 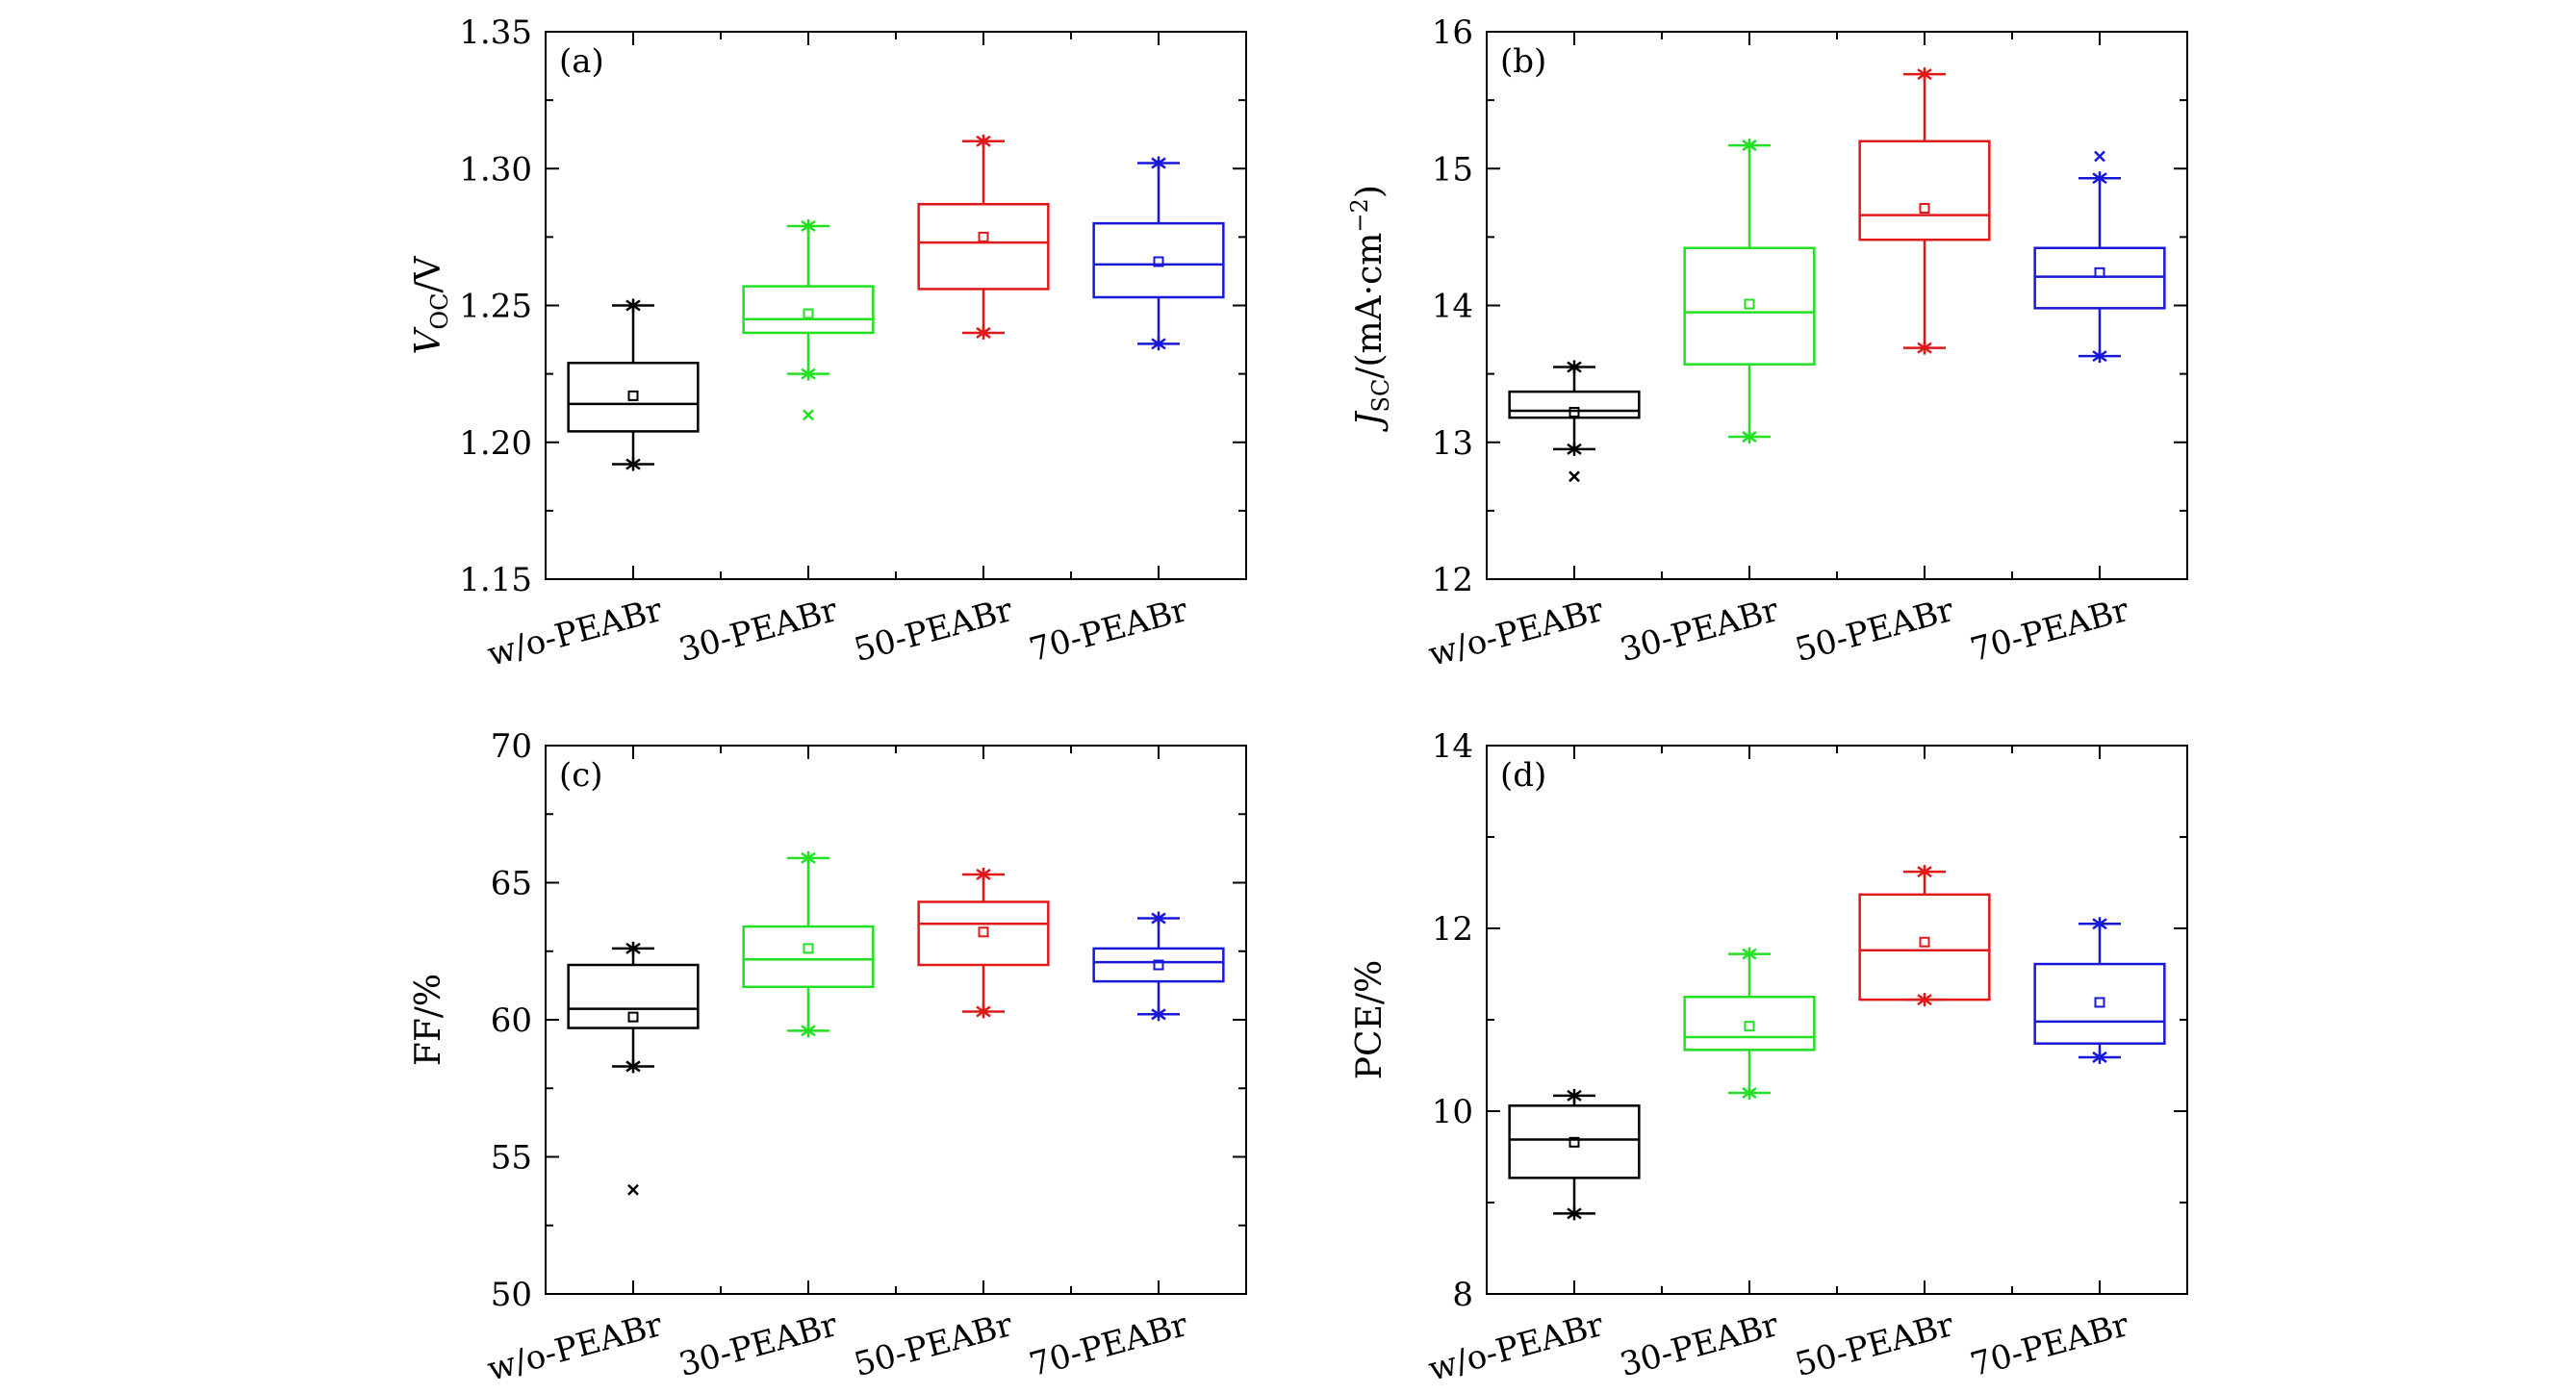 I want to click on x-tick-label: 70-PEABr, so click(x=2049, y=630).